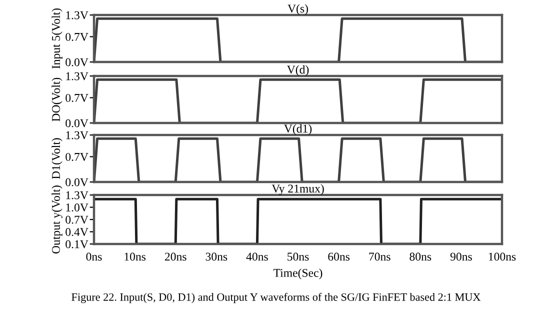 The image size is (552, 313). Describe the element at coordinates (94, 256) in the screenshot. I see `x-tick-label: 0ns` at that location.